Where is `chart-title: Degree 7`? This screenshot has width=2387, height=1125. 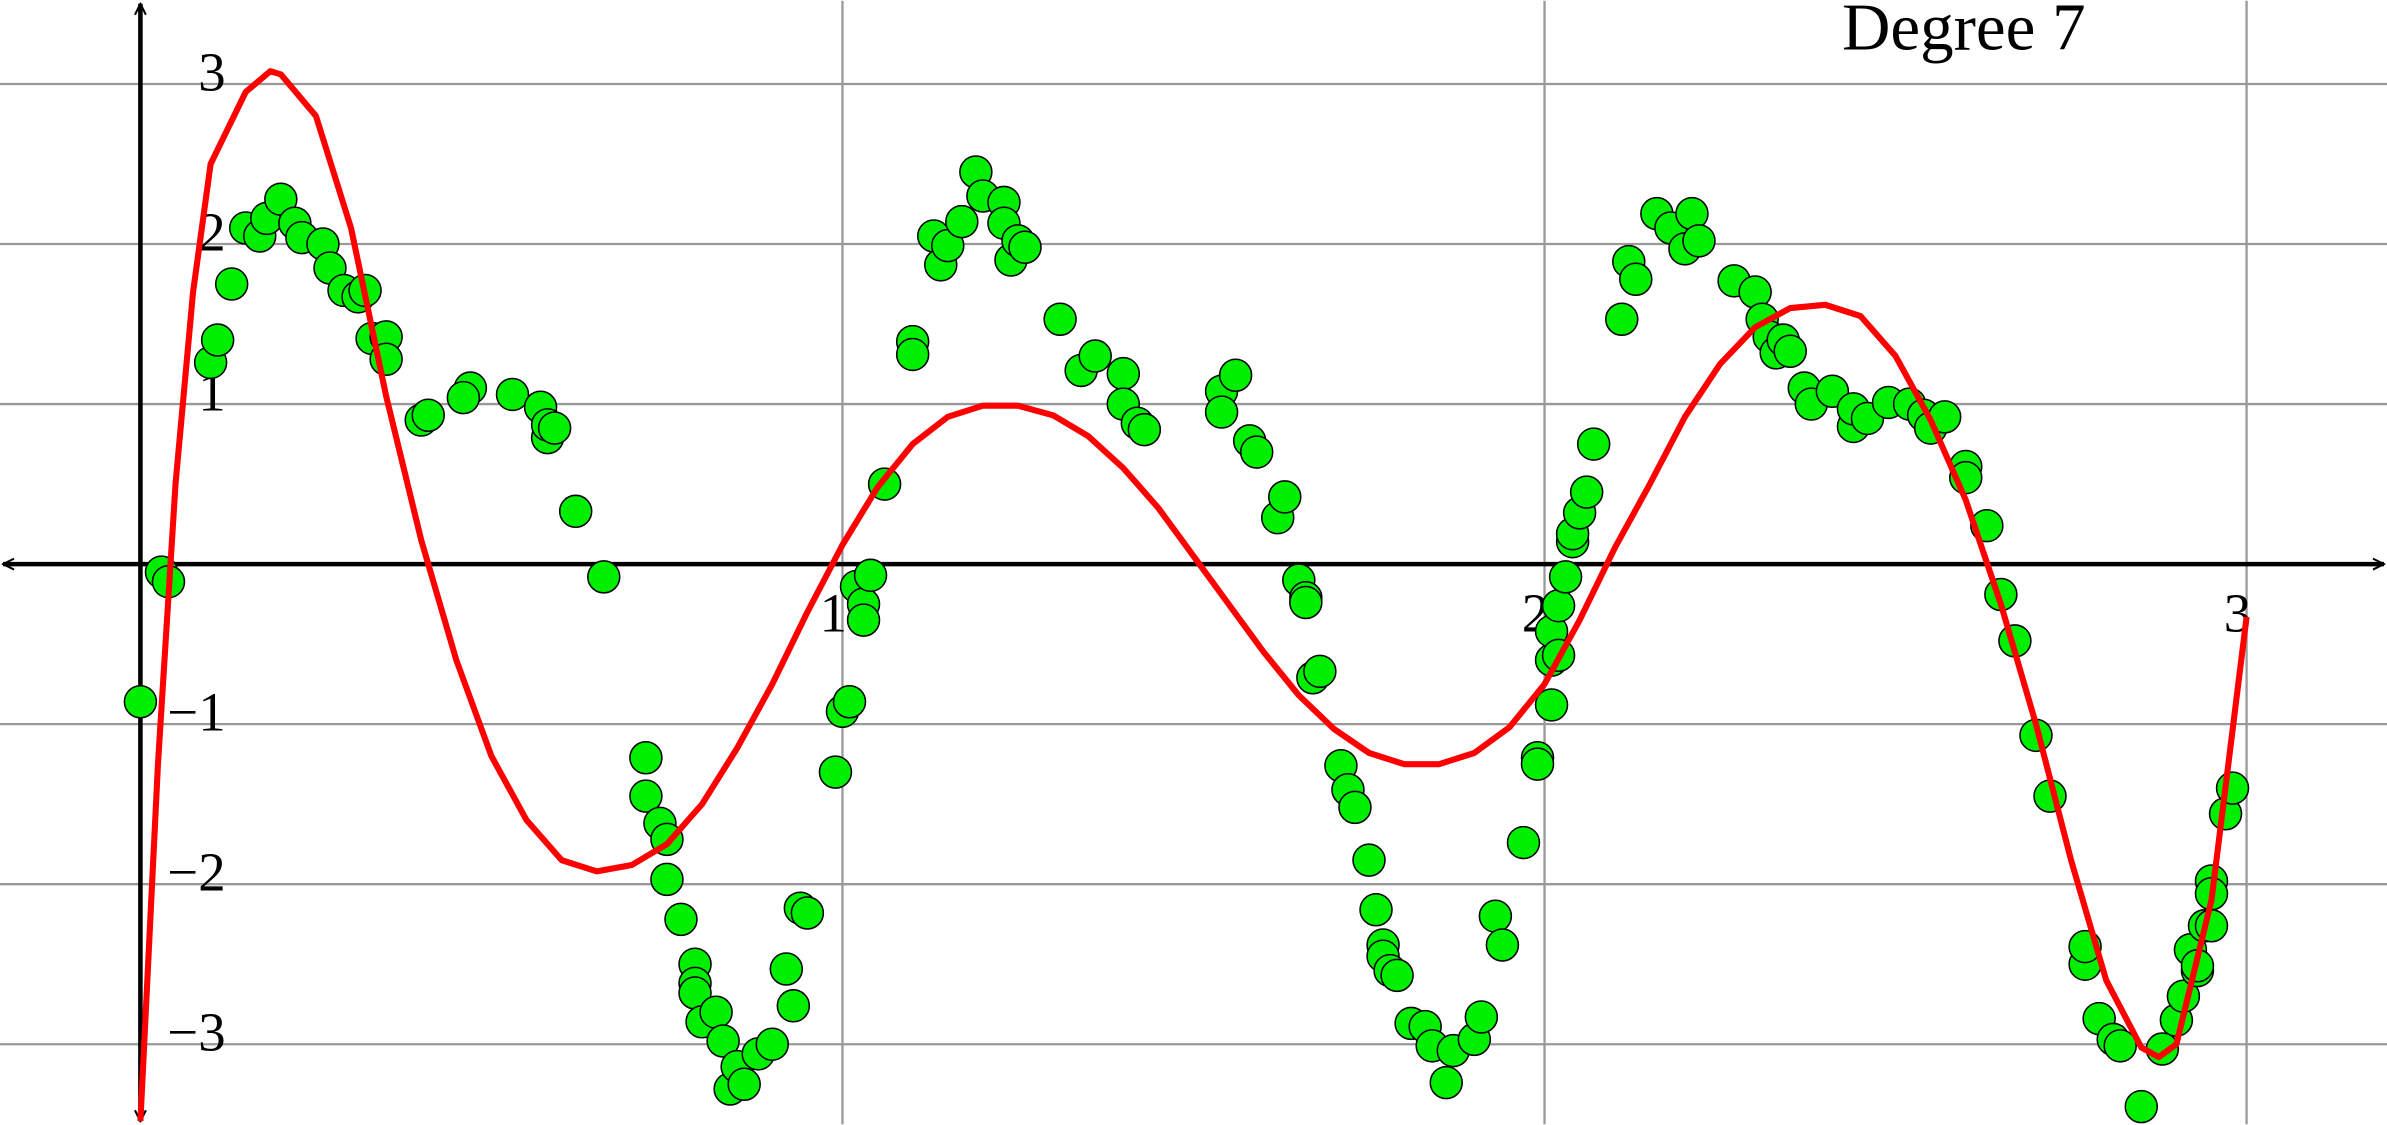
chart-title: Degree 7 is located at coordinates (1964, 32).